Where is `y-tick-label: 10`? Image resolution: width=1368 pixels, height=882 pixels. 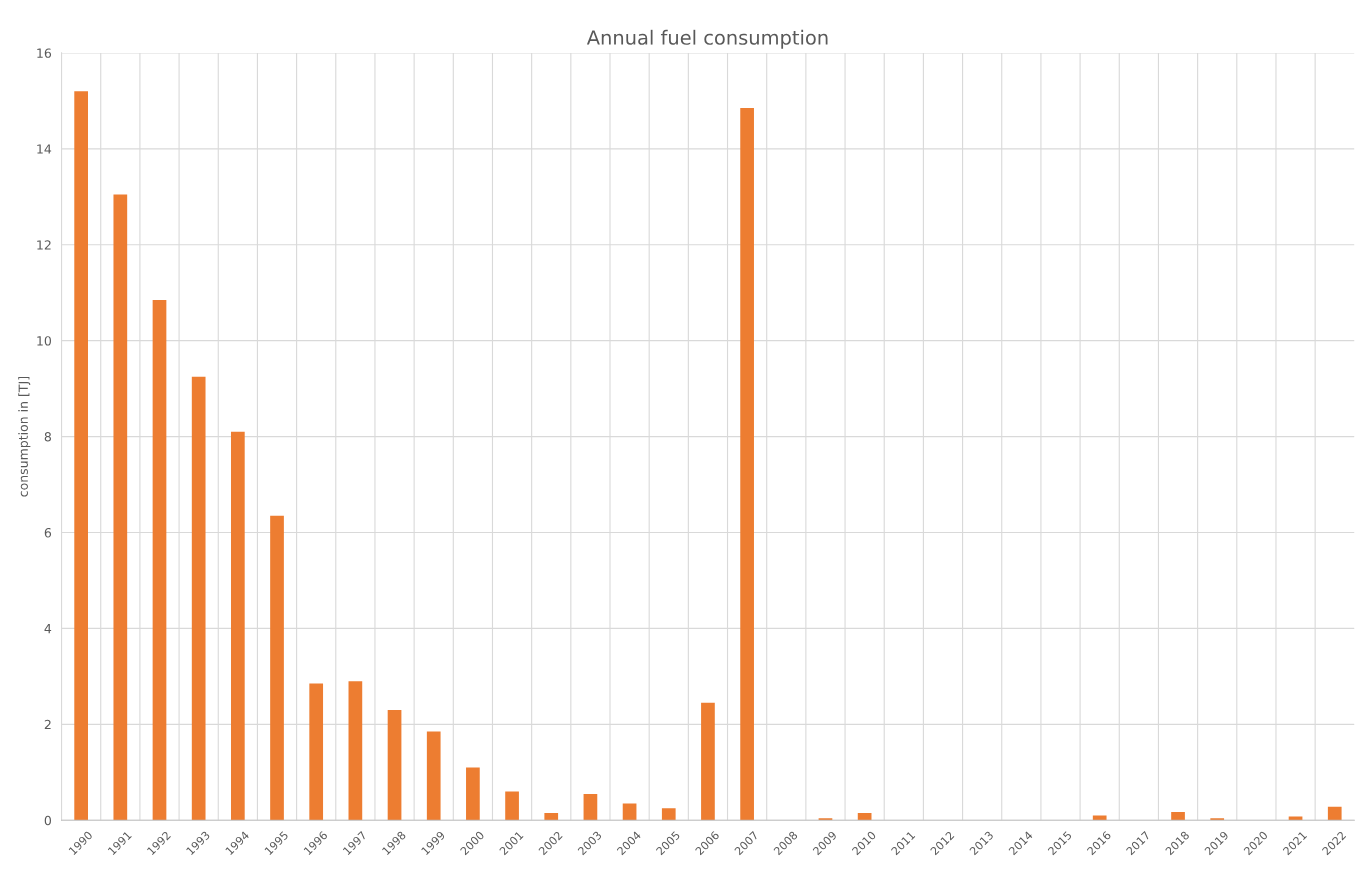
y-tick-label: 10 is located at coordinates (44, 341).